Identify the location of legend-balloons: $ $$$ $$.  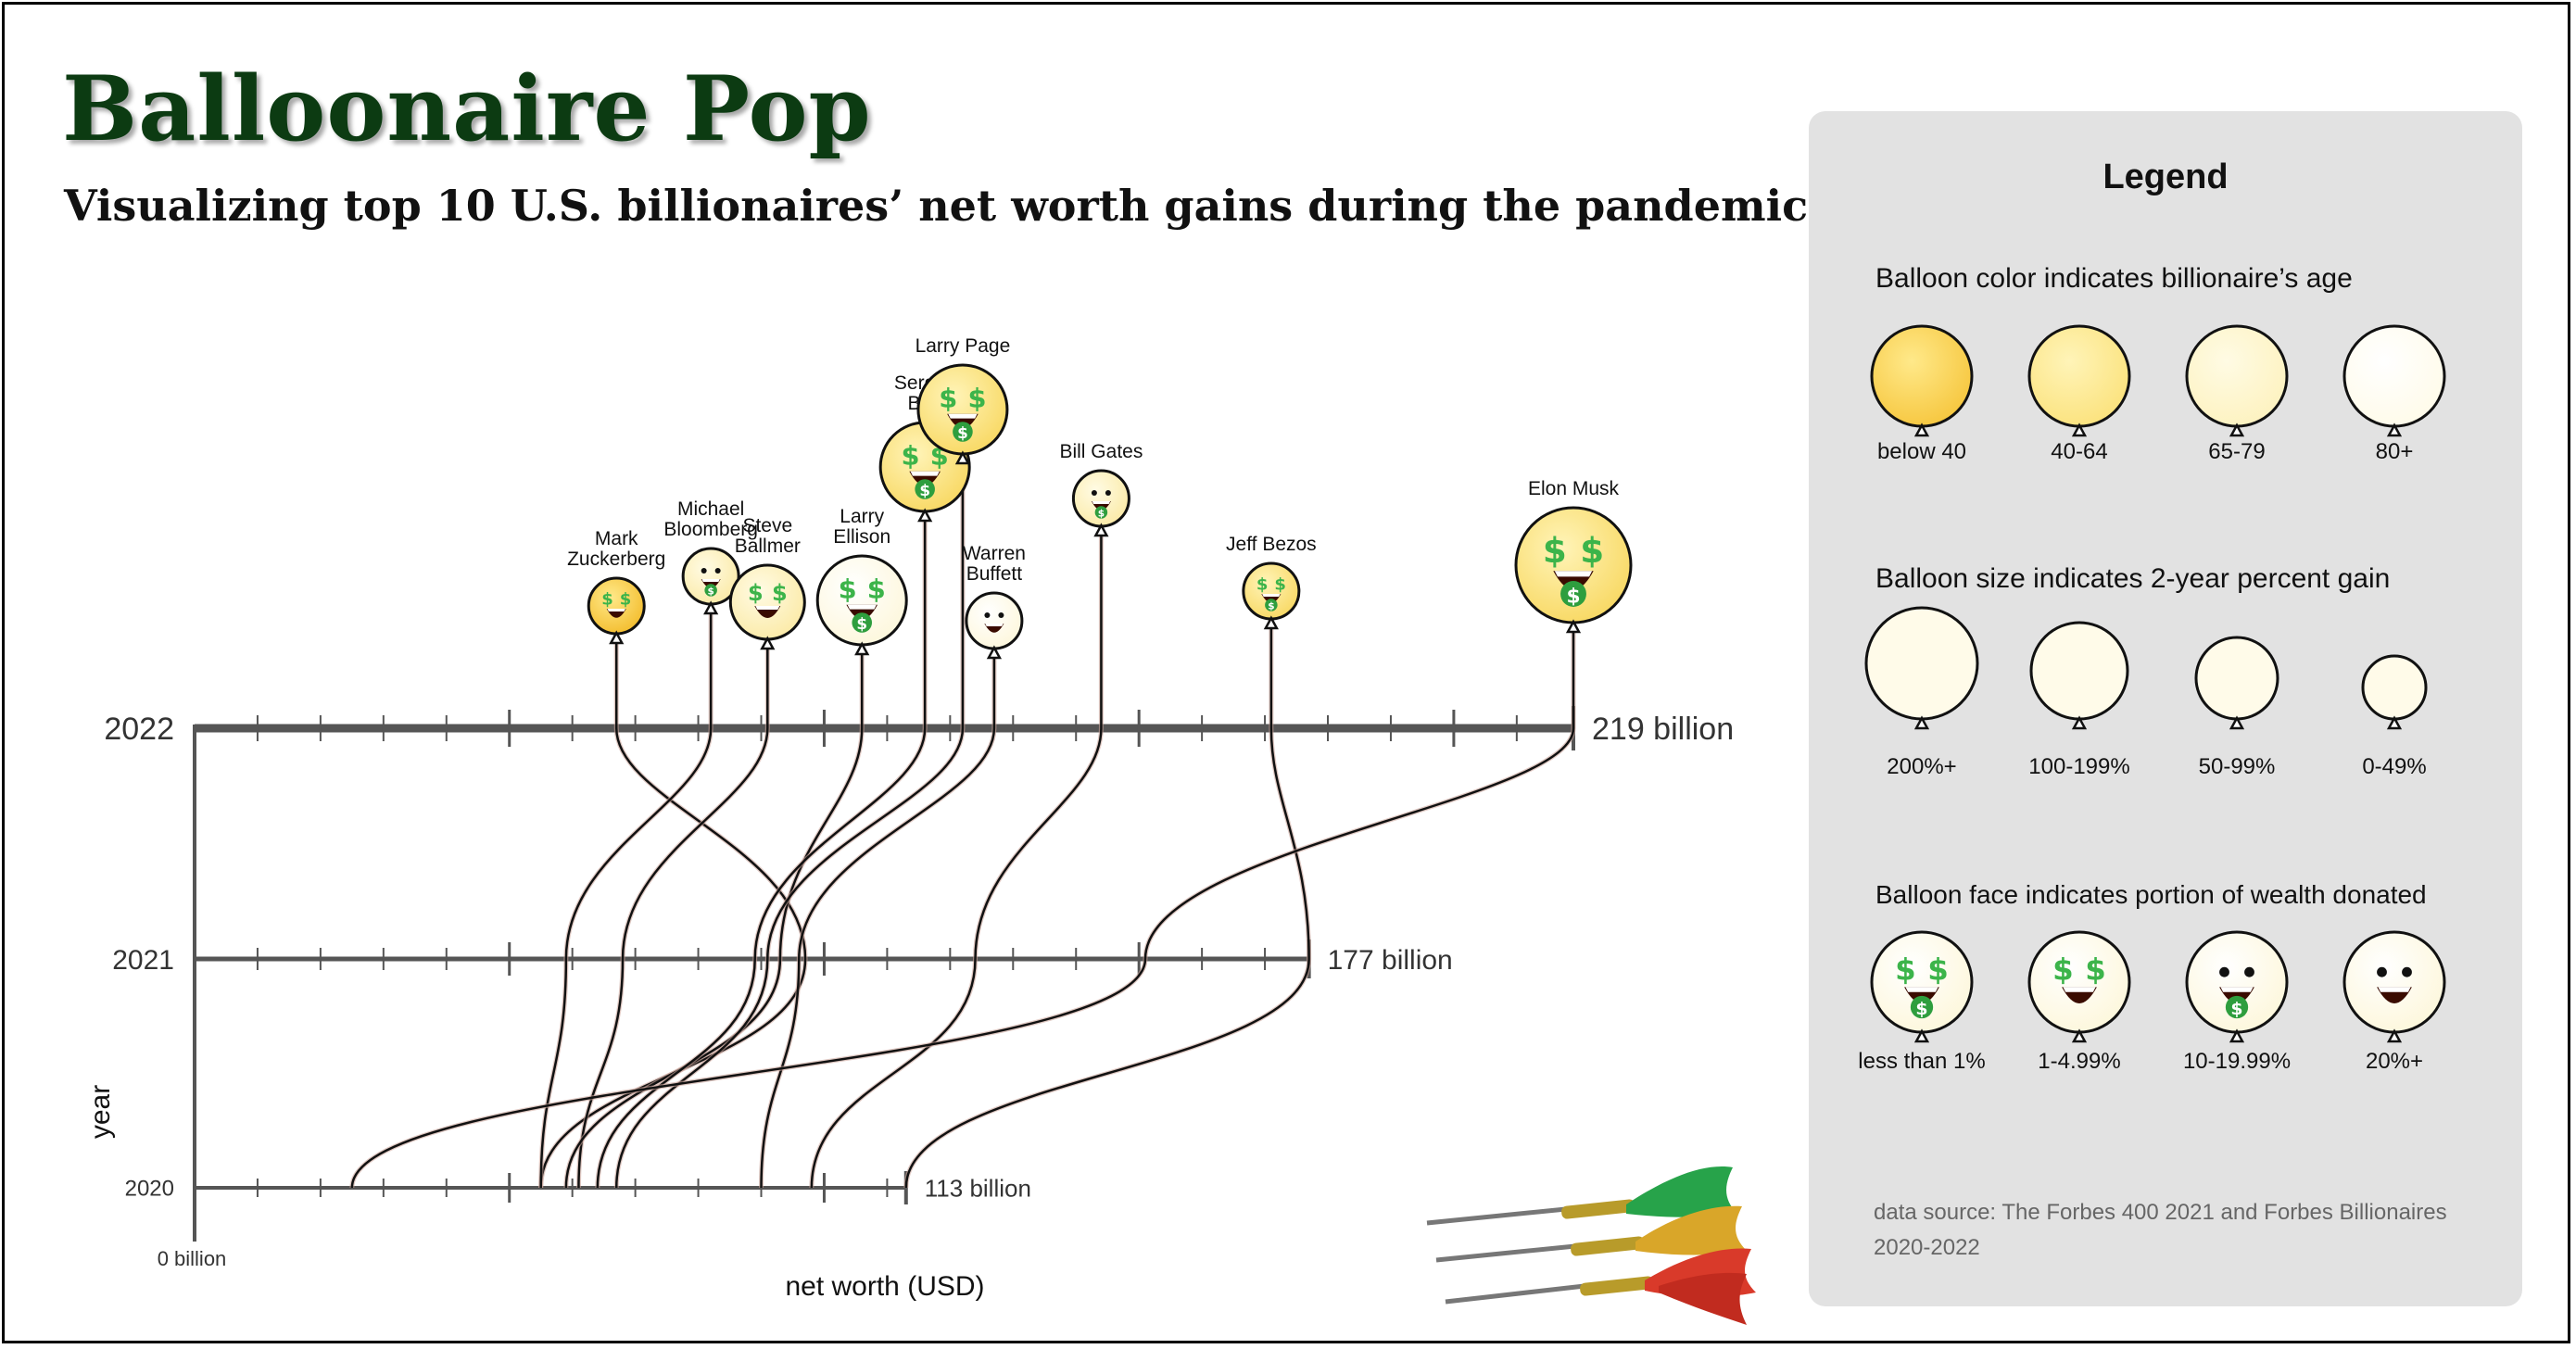
(2155, 683).